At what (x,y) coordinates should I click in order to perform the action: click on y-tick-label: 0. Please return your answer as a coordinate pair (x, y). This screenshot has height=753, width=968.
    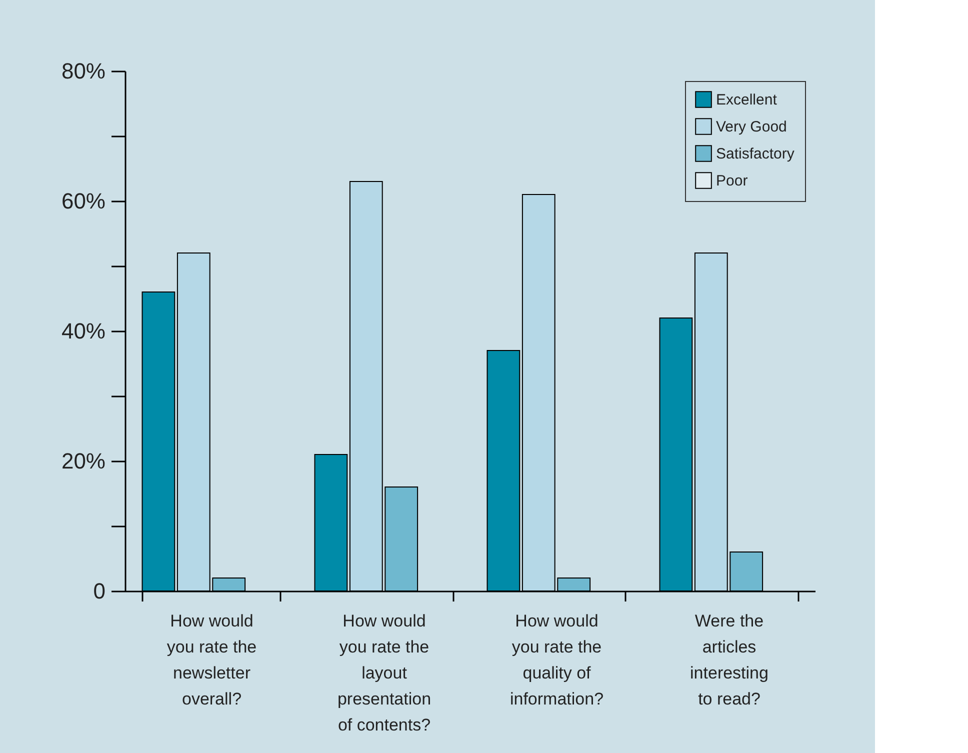
    Looking at the image, I should click on (99, 591).